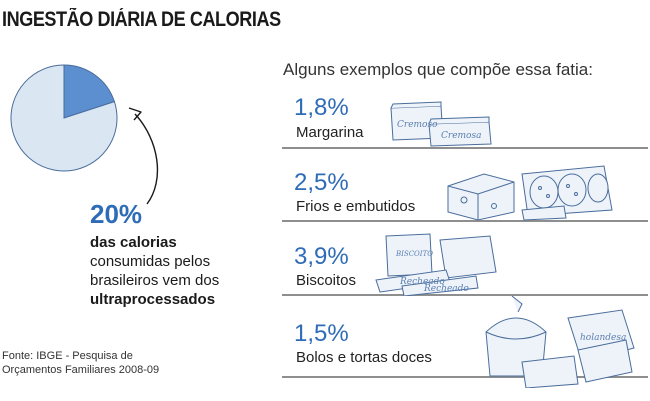  Describe the element at coordinates (321, 256) in the screenshot. I see `example-percent-biscoitos: 3,9%` at that location.